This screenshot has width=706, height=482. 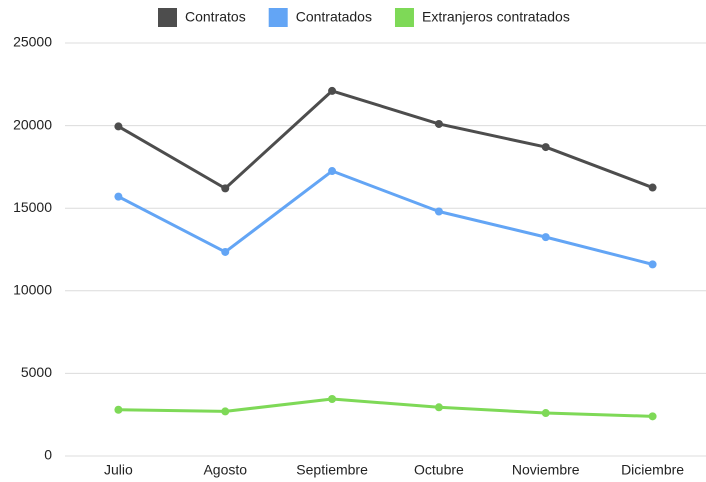 What do you see at coordinates (225, 470) in the screenshot?
I see `x-tick-label: Agosto` at bounding box center [225, 470].